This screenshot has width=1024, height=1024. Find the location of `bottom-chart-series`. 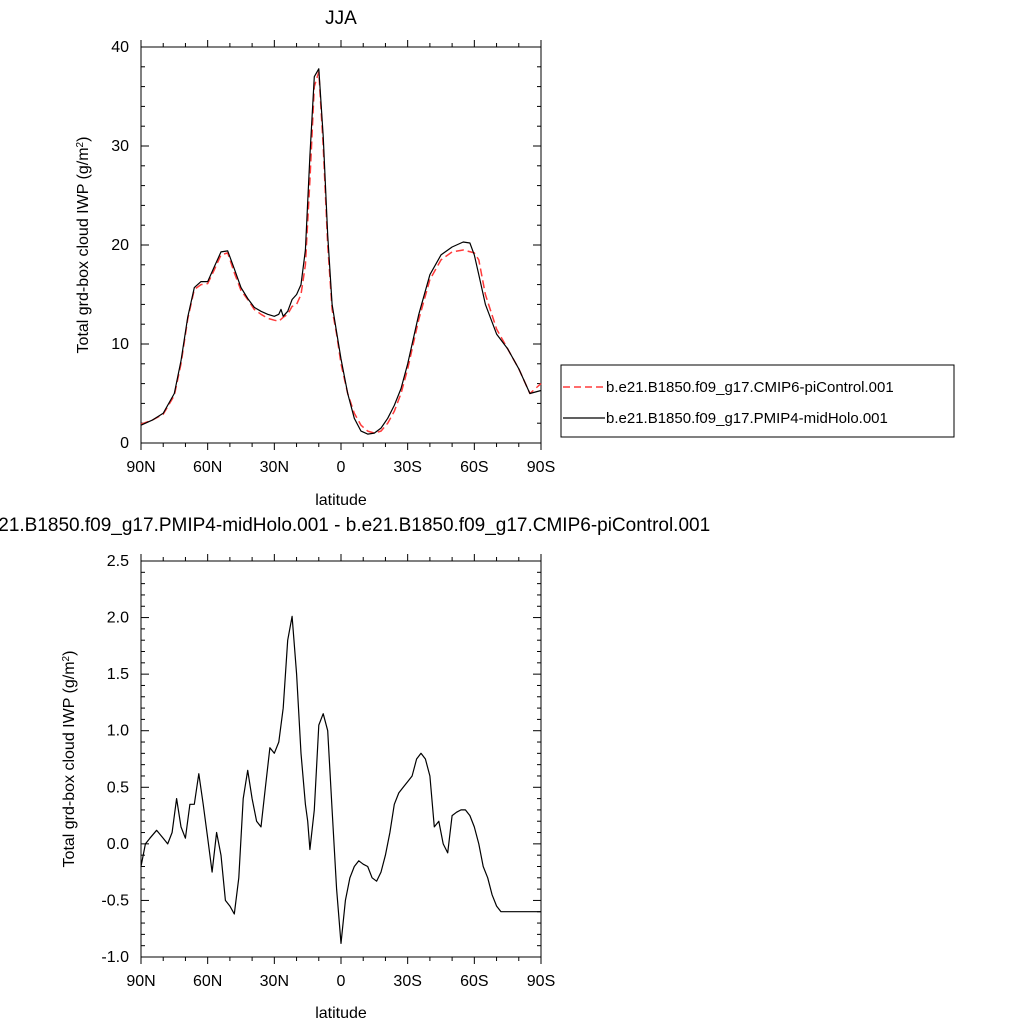

bottom-chart-series is located at coordinates (340, 780).